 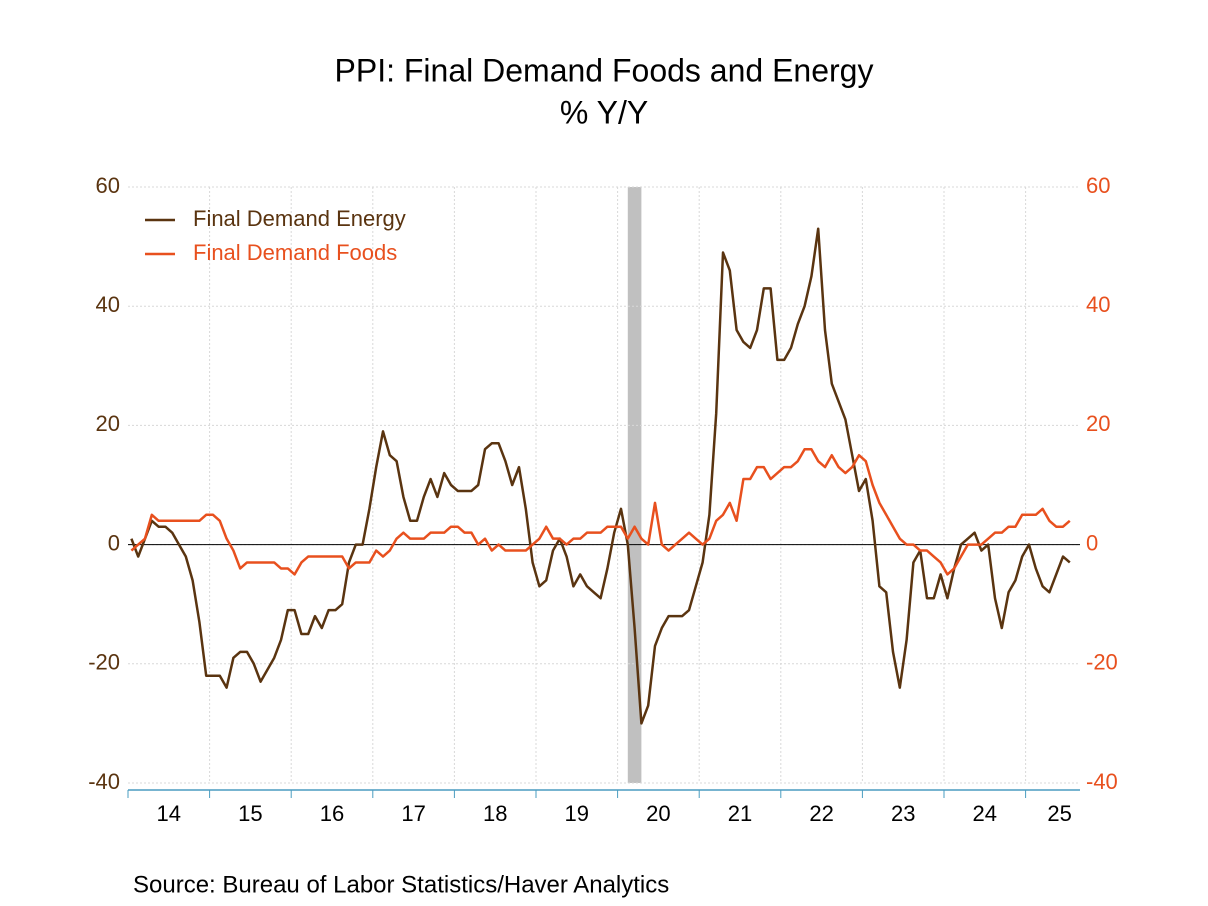 What do you see at coordinates (108, 304) in the screenshot?
I see `y-tick-label: 40` at bounding box center [108, 304].